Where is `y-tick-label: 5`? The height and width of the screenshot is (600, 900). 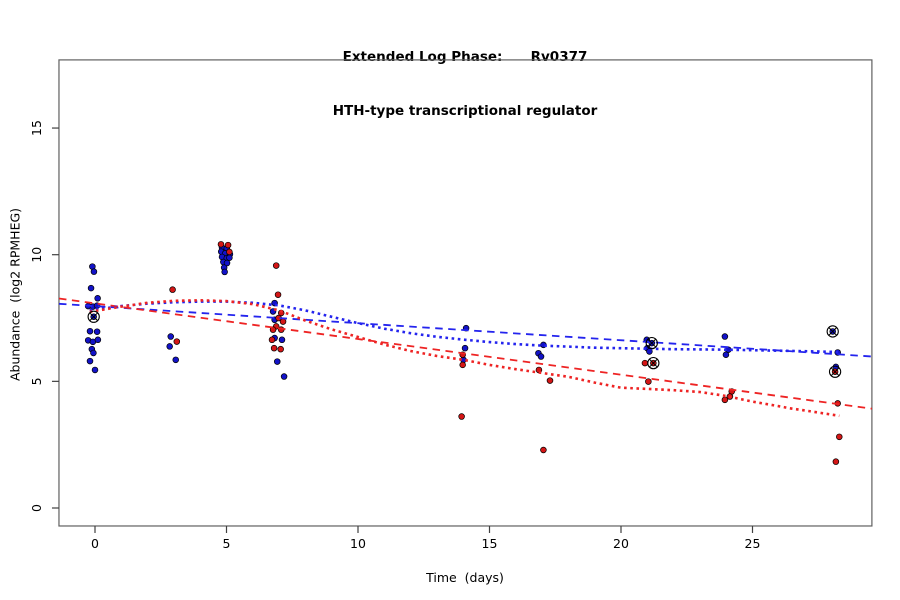 y-tick-label: 5 is located at coordinates (36, 381).